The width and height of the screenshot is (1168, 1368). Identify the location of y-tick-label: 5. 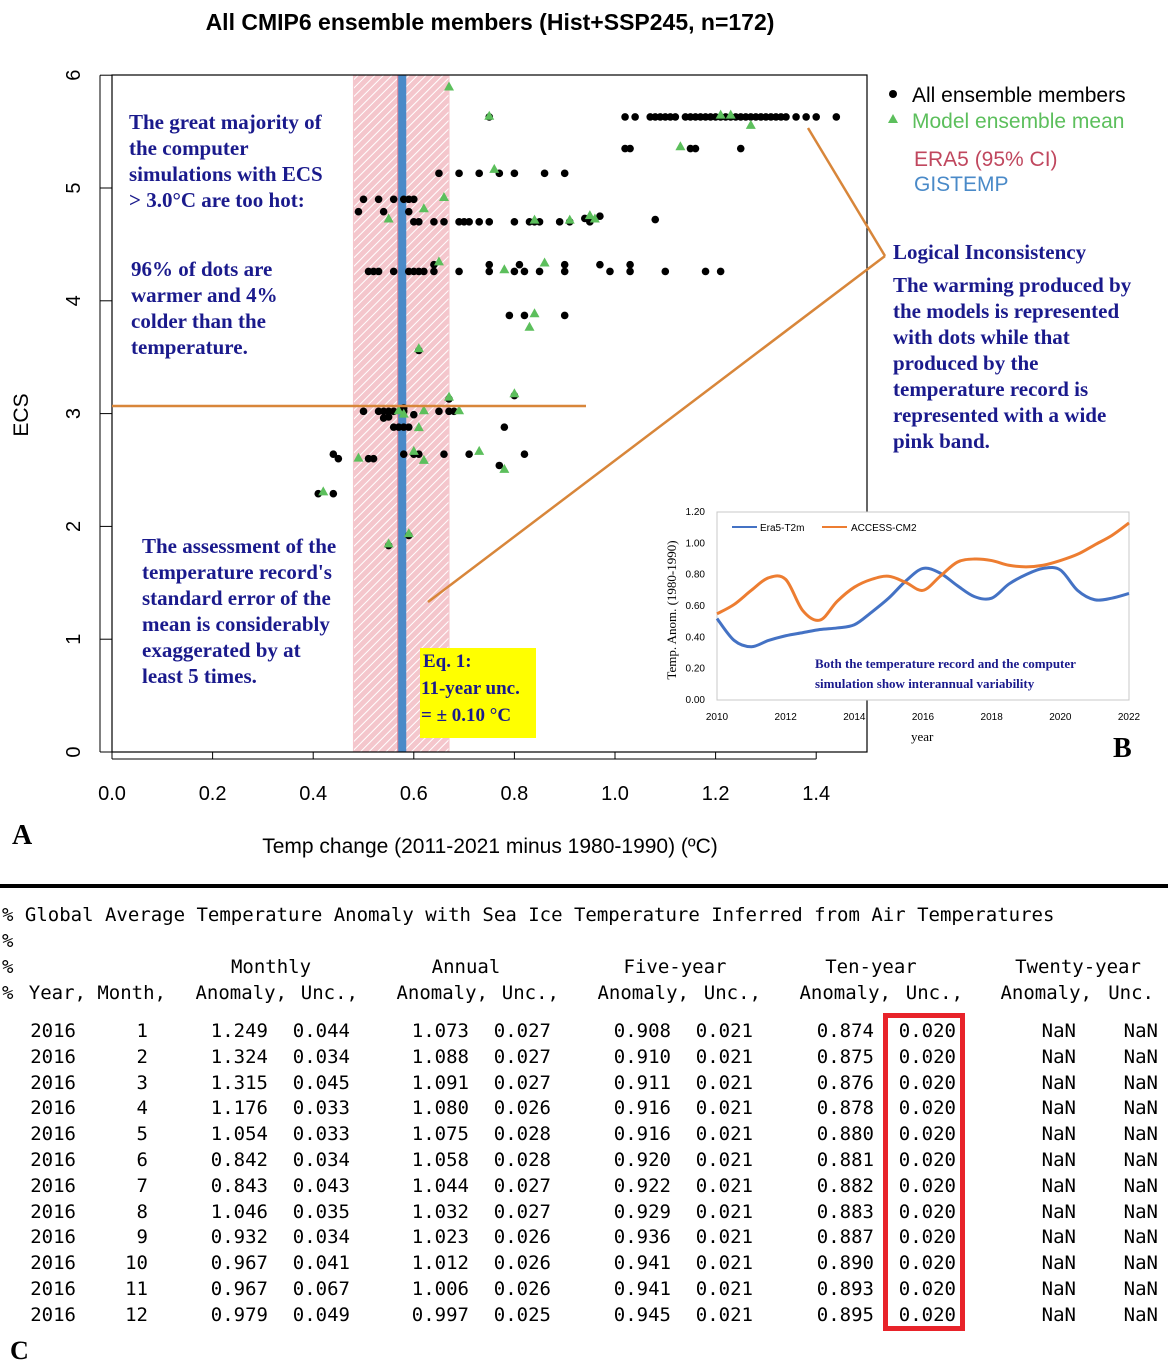
(74, 187).